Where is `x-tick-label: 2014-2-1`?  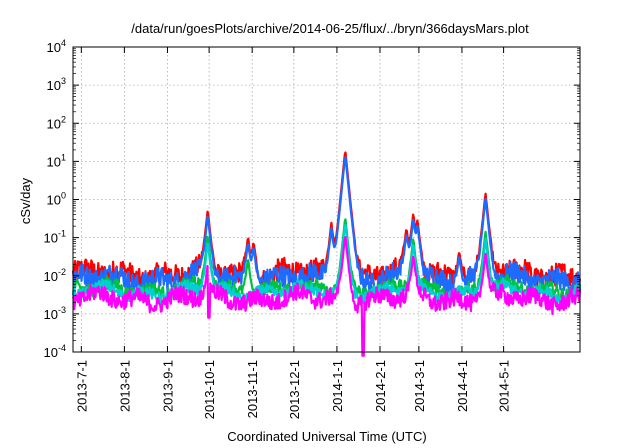
x-tick-label: 2014-2-1 is located at coordinates (380, 386).